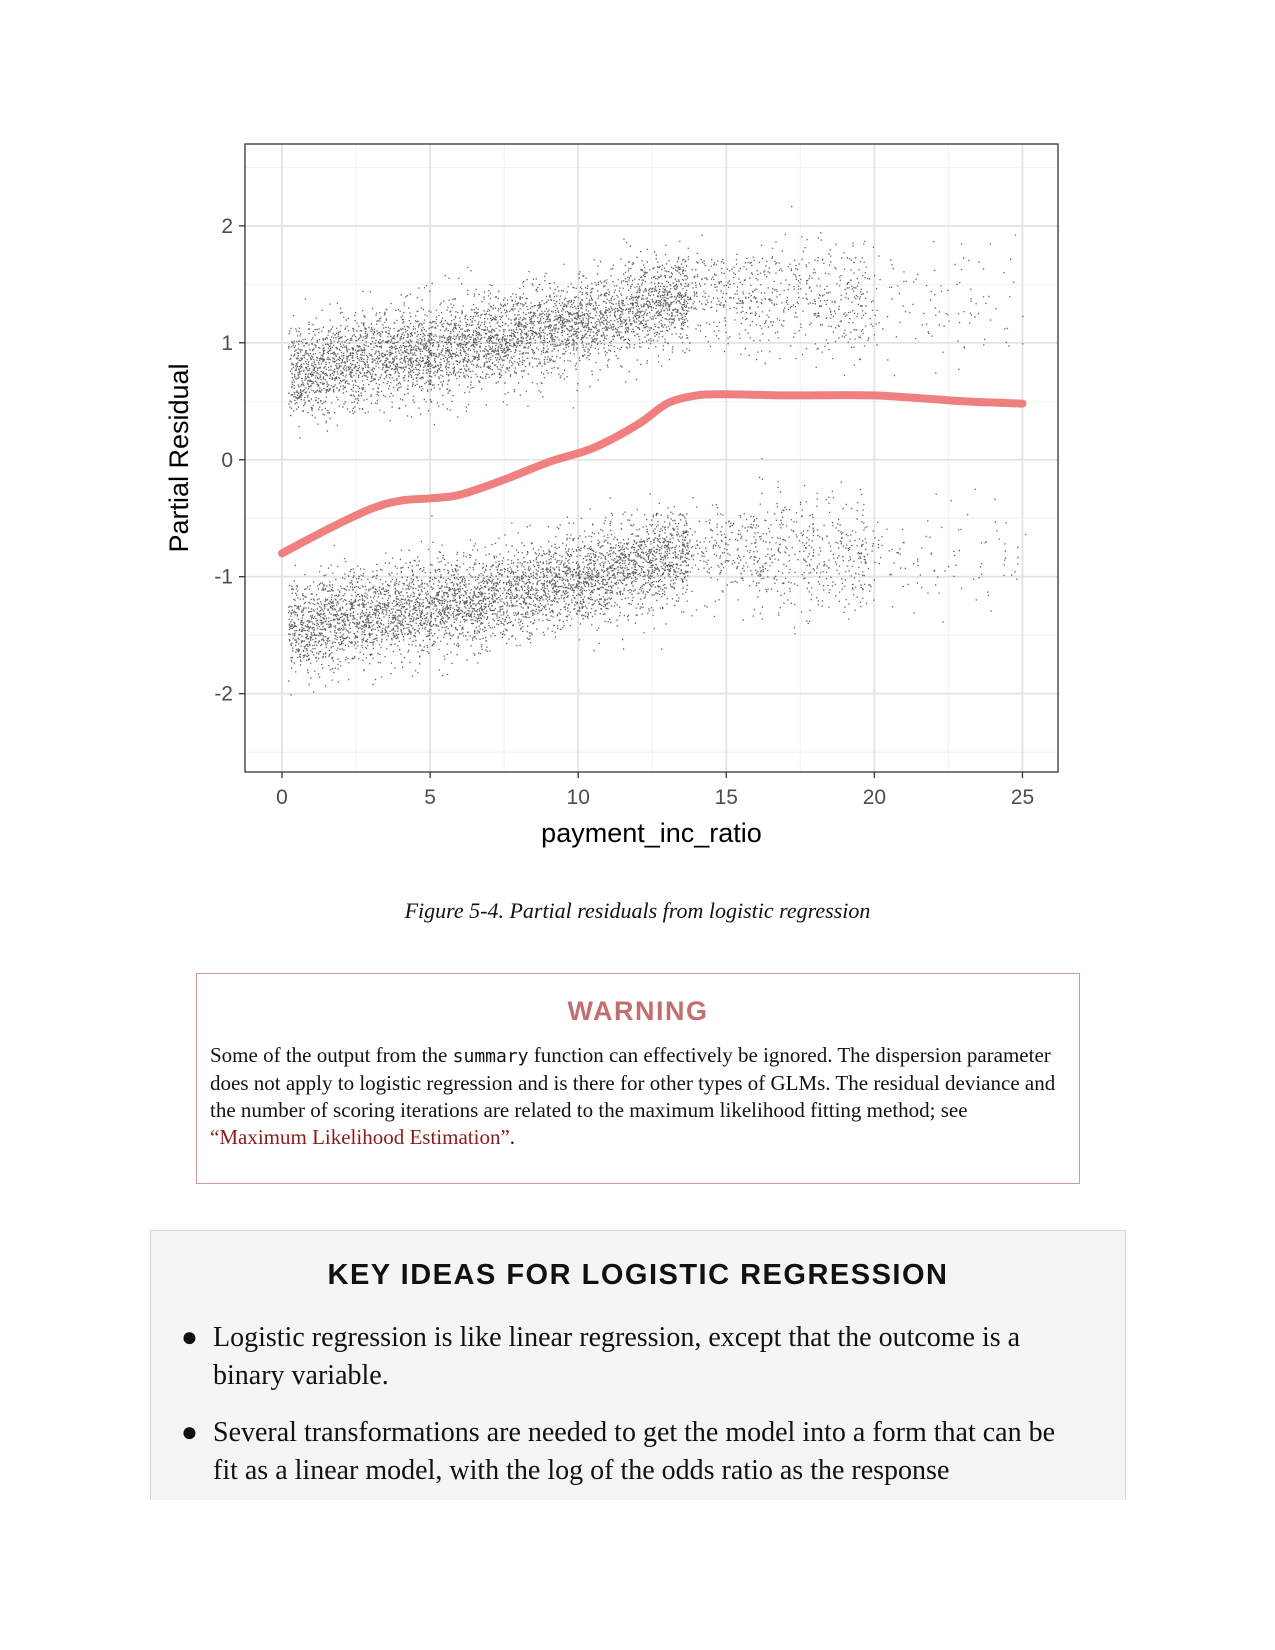 Image resolution: width=1275 pixels, height=1650 pixels. I want to click on smoothed-fit-line, so click(652, 474).